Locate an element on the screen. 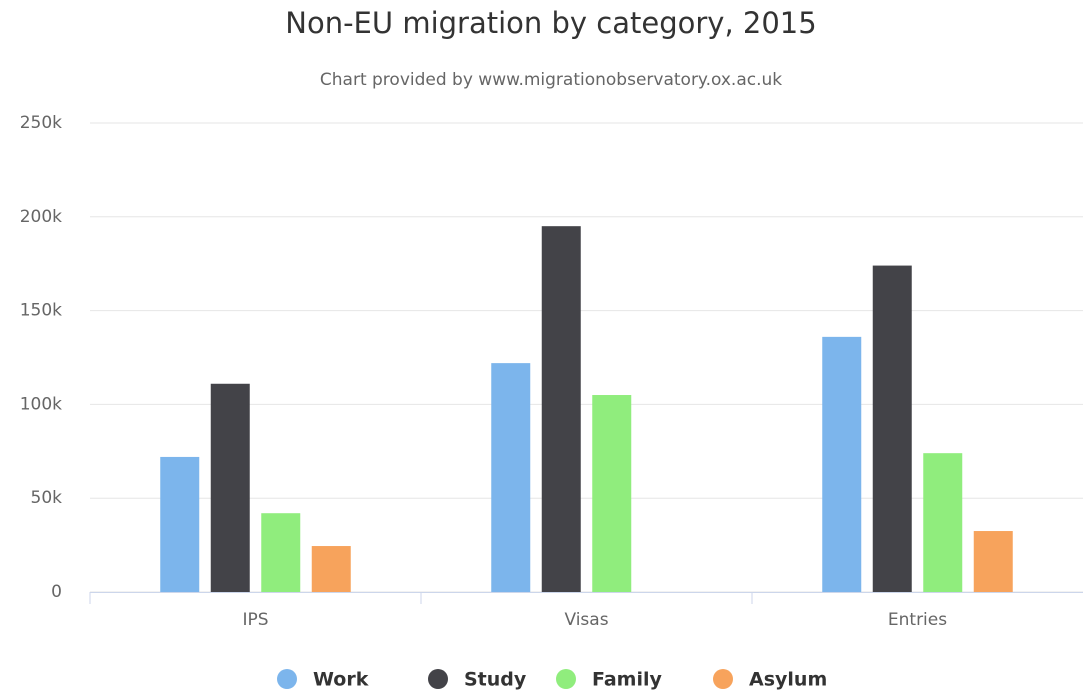 This screenshot has width=1083, height=691. y-tick-label: 50k is located at coordinates (47, 498).